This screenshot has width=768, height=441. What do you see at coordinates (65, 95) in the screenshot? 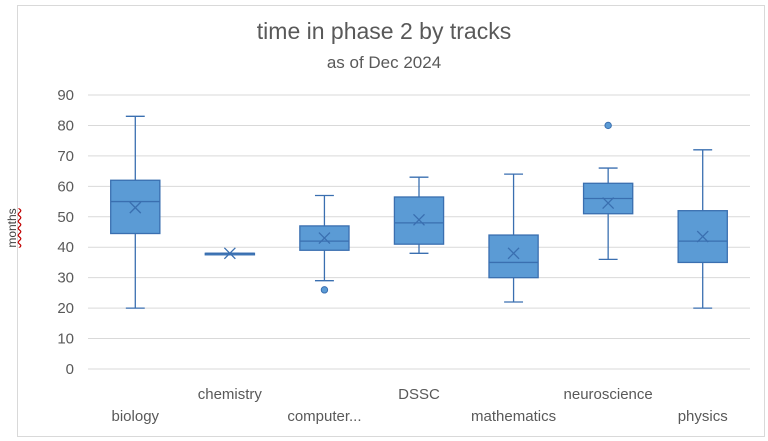
I see `y-tick-label: 90` at bounding box center [65, 95].